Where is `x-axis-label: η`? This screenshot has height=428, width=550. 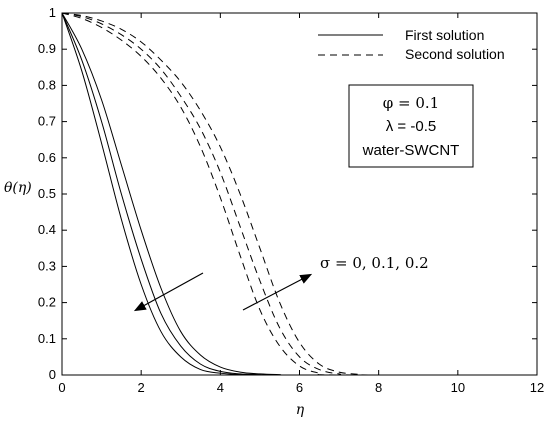 x-axis-label: η is located at coordinates (300, 410).